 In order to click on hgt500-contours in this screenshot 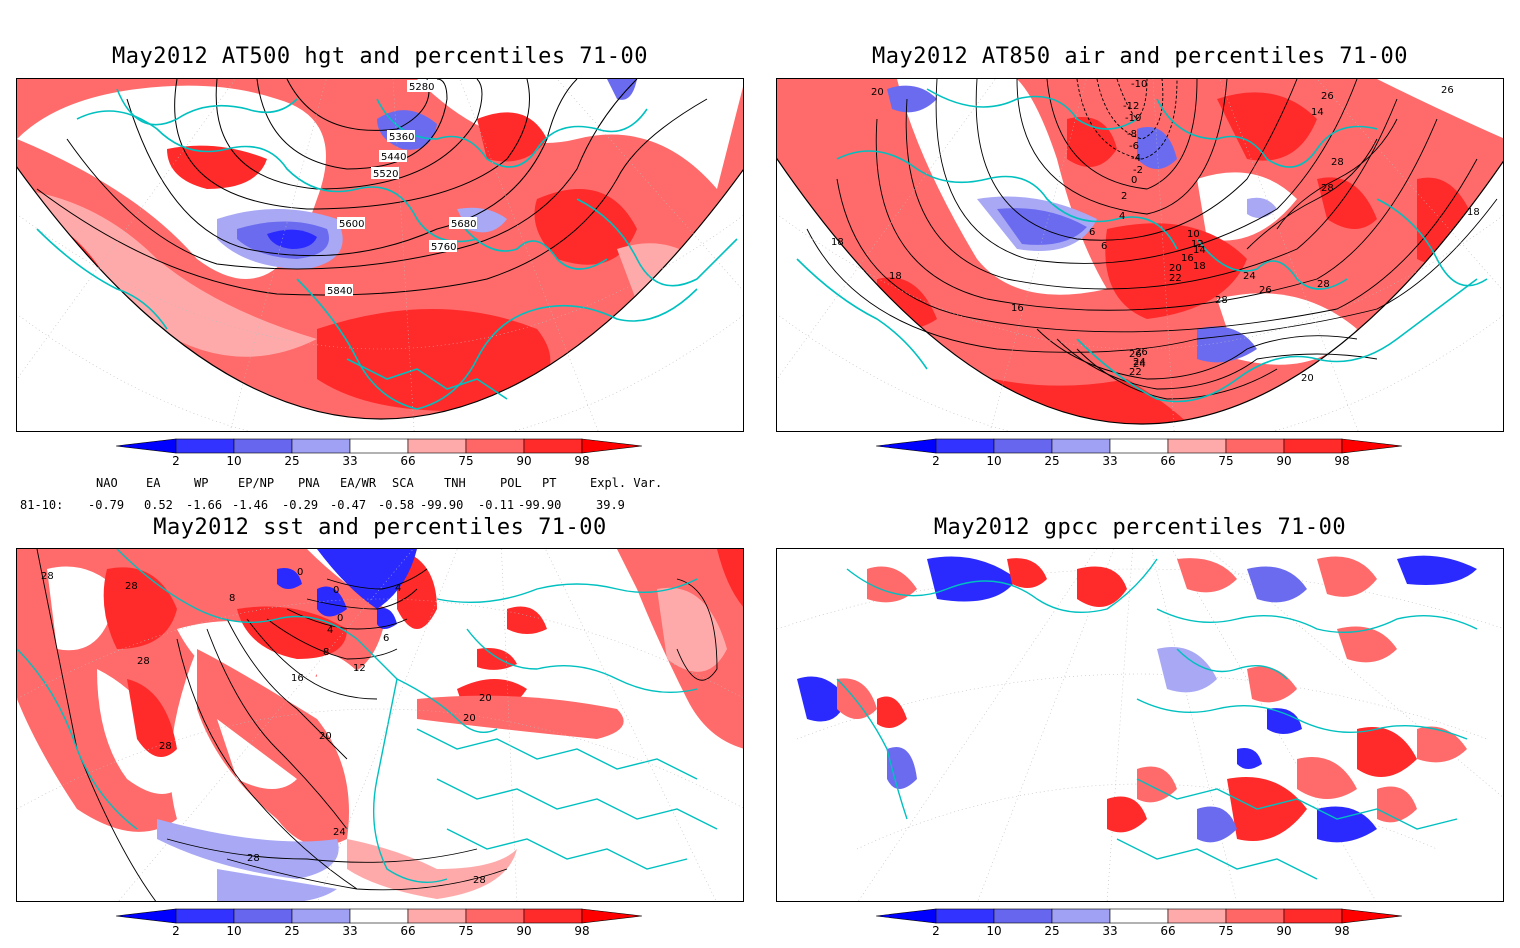, I will do `click(372, 187)`.